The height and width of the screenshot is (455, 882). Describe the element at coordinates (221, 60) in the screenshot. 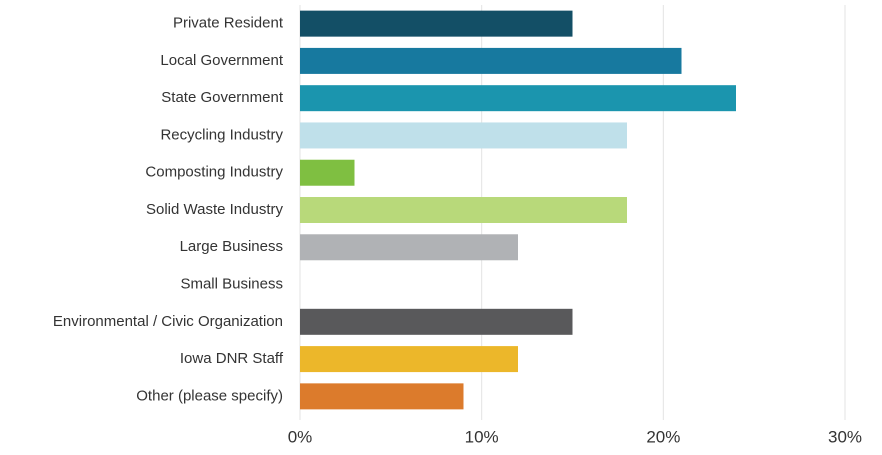

I see `y-tick-label: Local Government` at that location.